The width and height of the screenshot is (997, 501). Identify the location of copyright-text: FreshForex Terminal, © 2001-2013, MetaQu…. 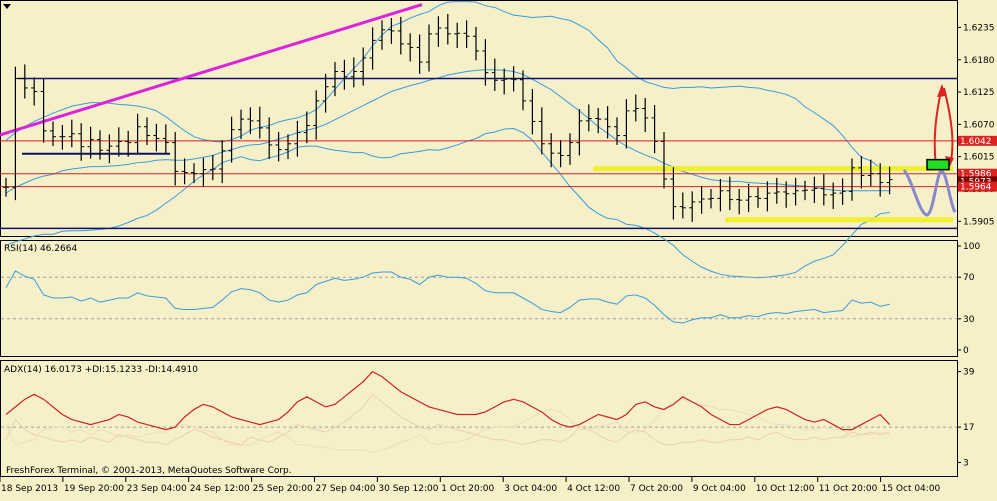
(149, 471).